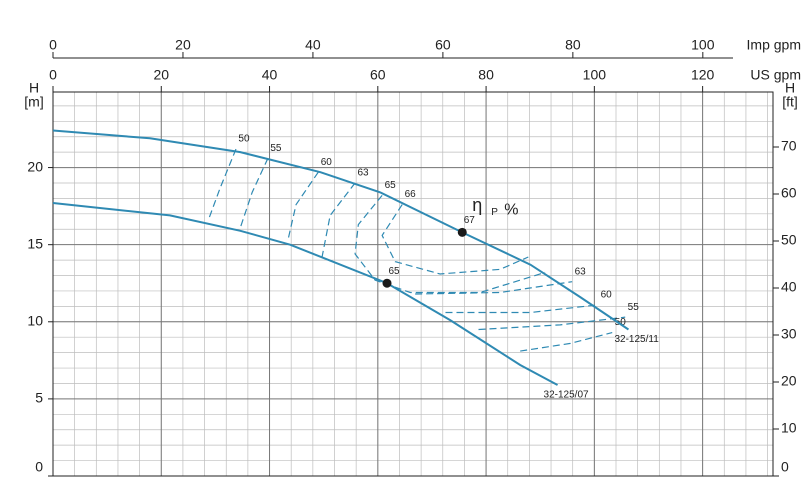 This screenshot has width=803, height=479. I want to click on y-tick-label: 5, so click(39, 398).